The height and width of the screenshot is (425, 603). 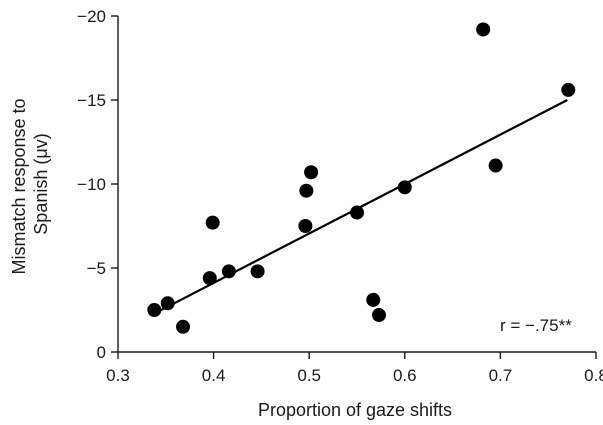 I want to click on y-tick-label: −5, so click(x=96, y=268).